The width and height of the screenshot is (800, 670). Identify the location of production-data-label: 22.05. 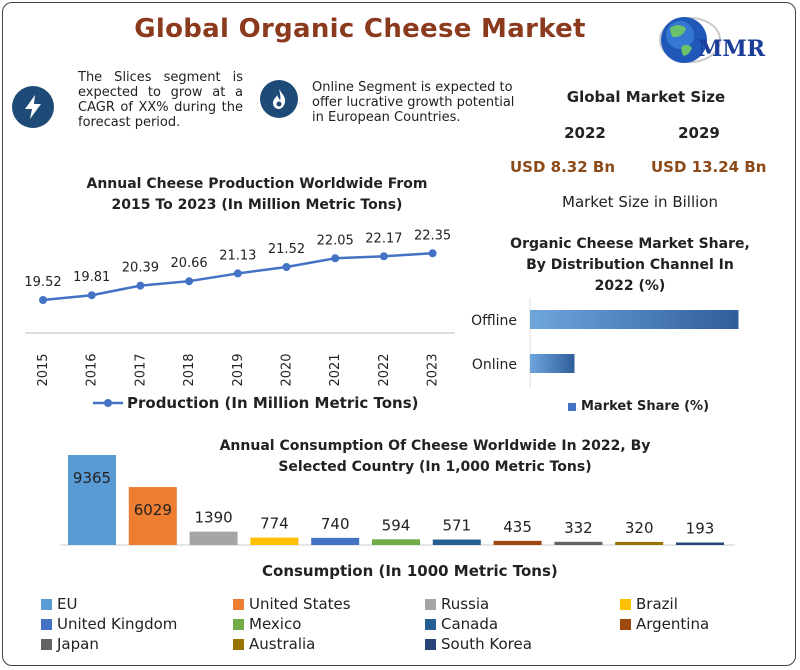
(335, 240).